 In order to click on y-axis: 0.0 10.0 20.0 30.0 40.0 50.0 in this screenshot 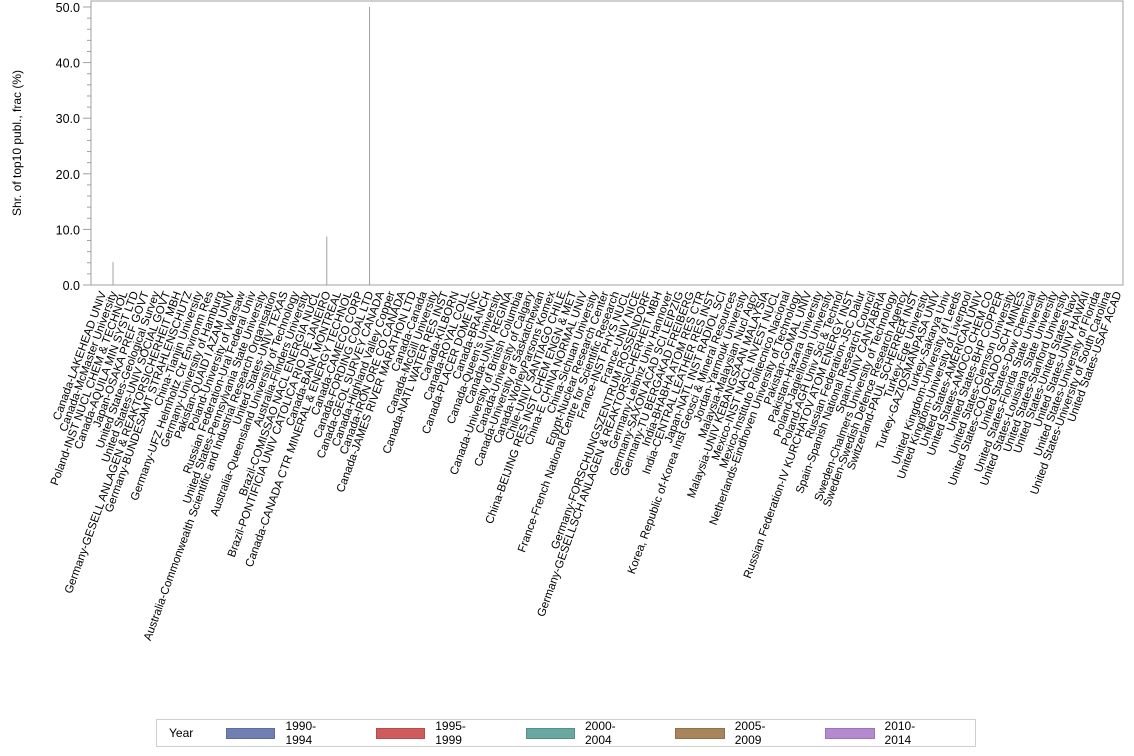, I will do `click(73, 147)`.